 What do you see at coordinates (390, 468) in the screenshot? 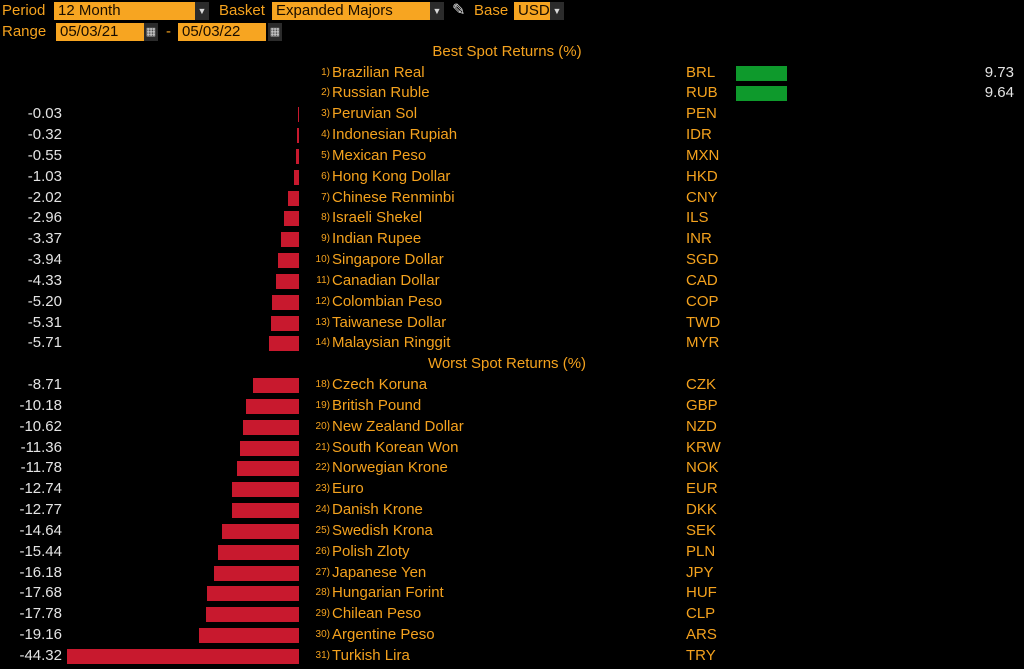
I see `currency-name: Norwegian Krone` at bounding box center [390, 468].